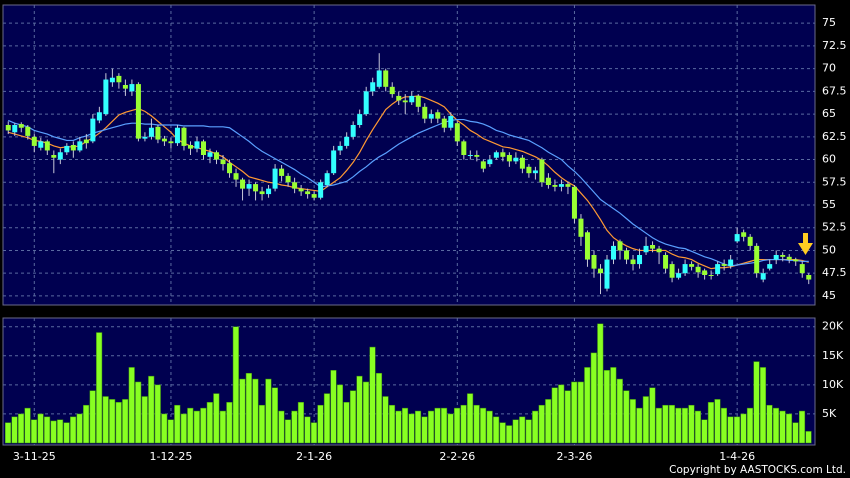 This screenshot has width=850, height=478. I want to click on x-tick-label: 1-12-25, so click(170, 456).